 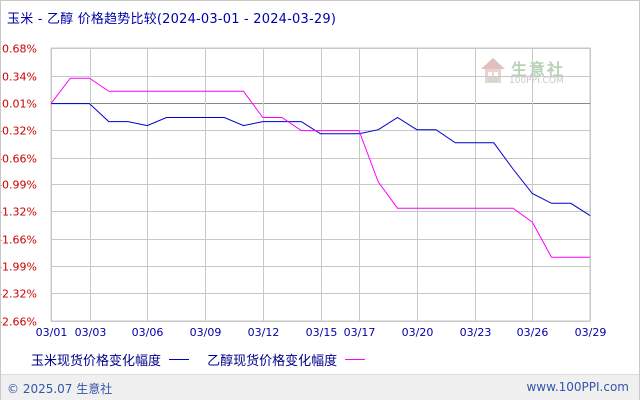 What do you see at coordinates (577, 387) in the screenshot?
I see `footer-site-link: www.100PPI.com` at bounding box center [577, 387].